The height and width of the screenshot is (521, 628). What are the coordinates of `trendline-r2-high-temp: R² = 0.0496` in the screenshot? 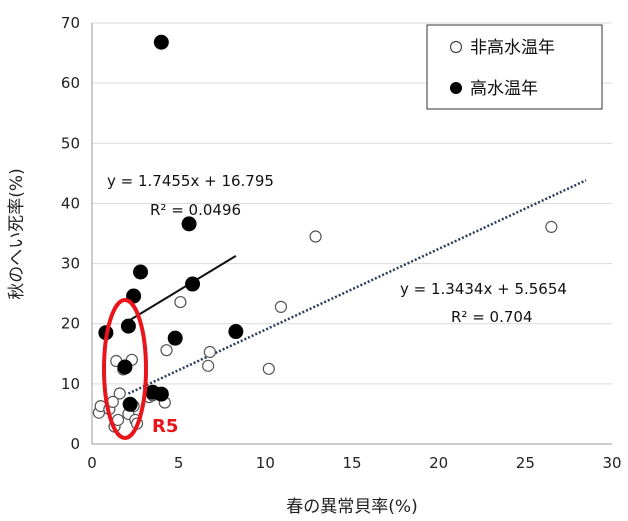 It's located at (195, 210).